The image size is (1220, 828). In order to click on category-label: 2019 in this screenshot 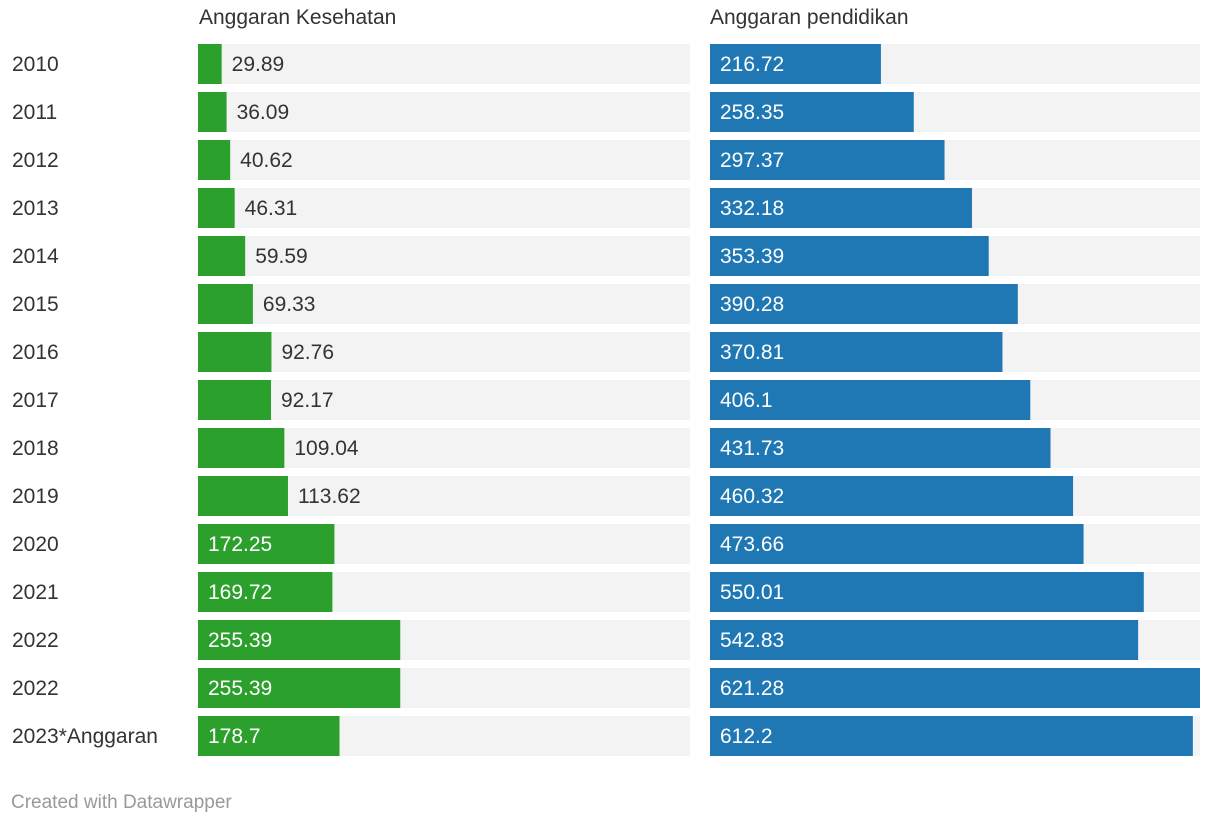, I will do `click(35, 496)`.